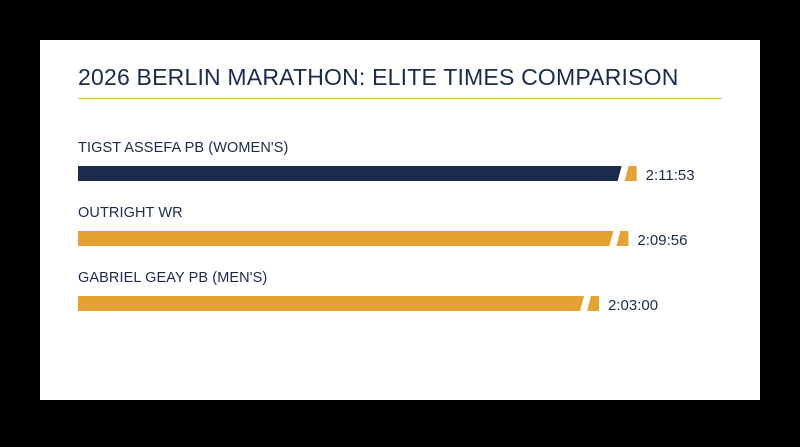 The image size is (800, 447). I want to click on bar-label-outright-wr: OUTRIGHT WR, so click(130, 213).